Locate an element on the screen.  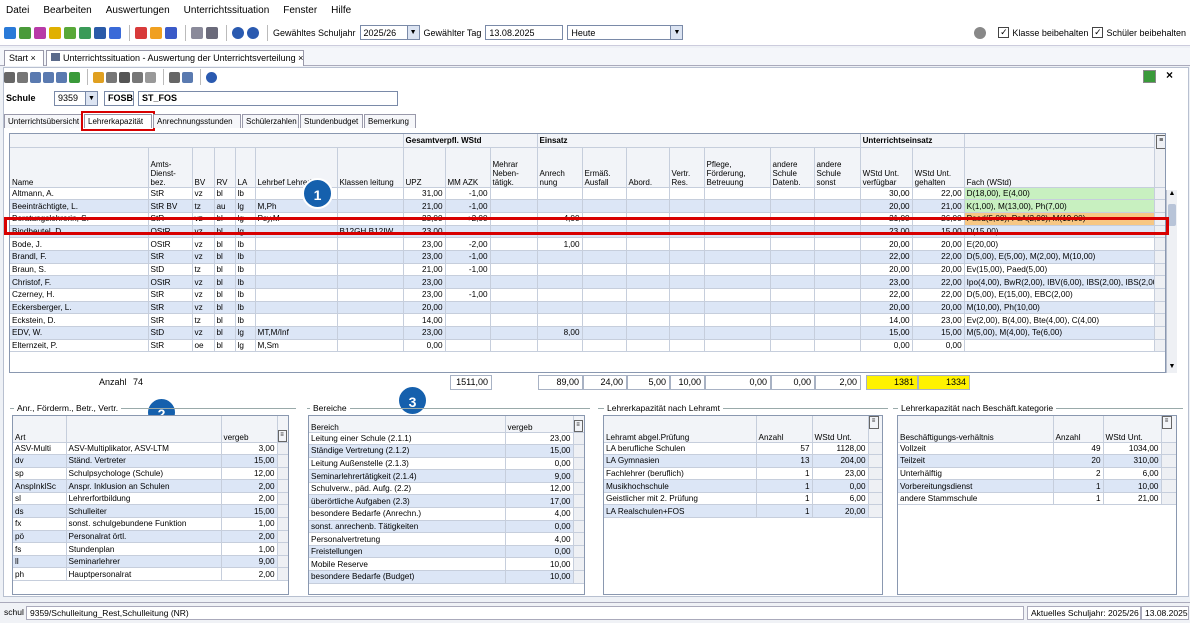
room-icon is located at coordinates (85, 32).